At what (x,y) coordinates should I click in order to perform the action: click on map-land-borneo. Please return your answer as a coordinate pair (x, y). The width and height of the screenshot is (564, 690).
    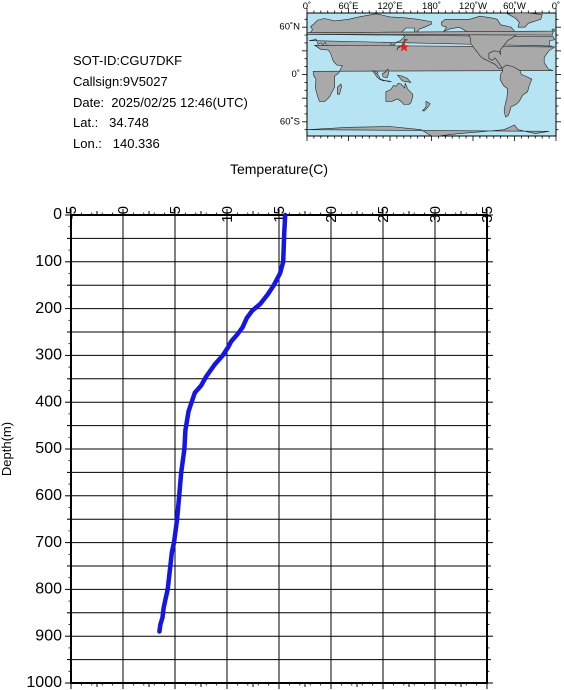
    Looking at the image, I should click on (385, 73).